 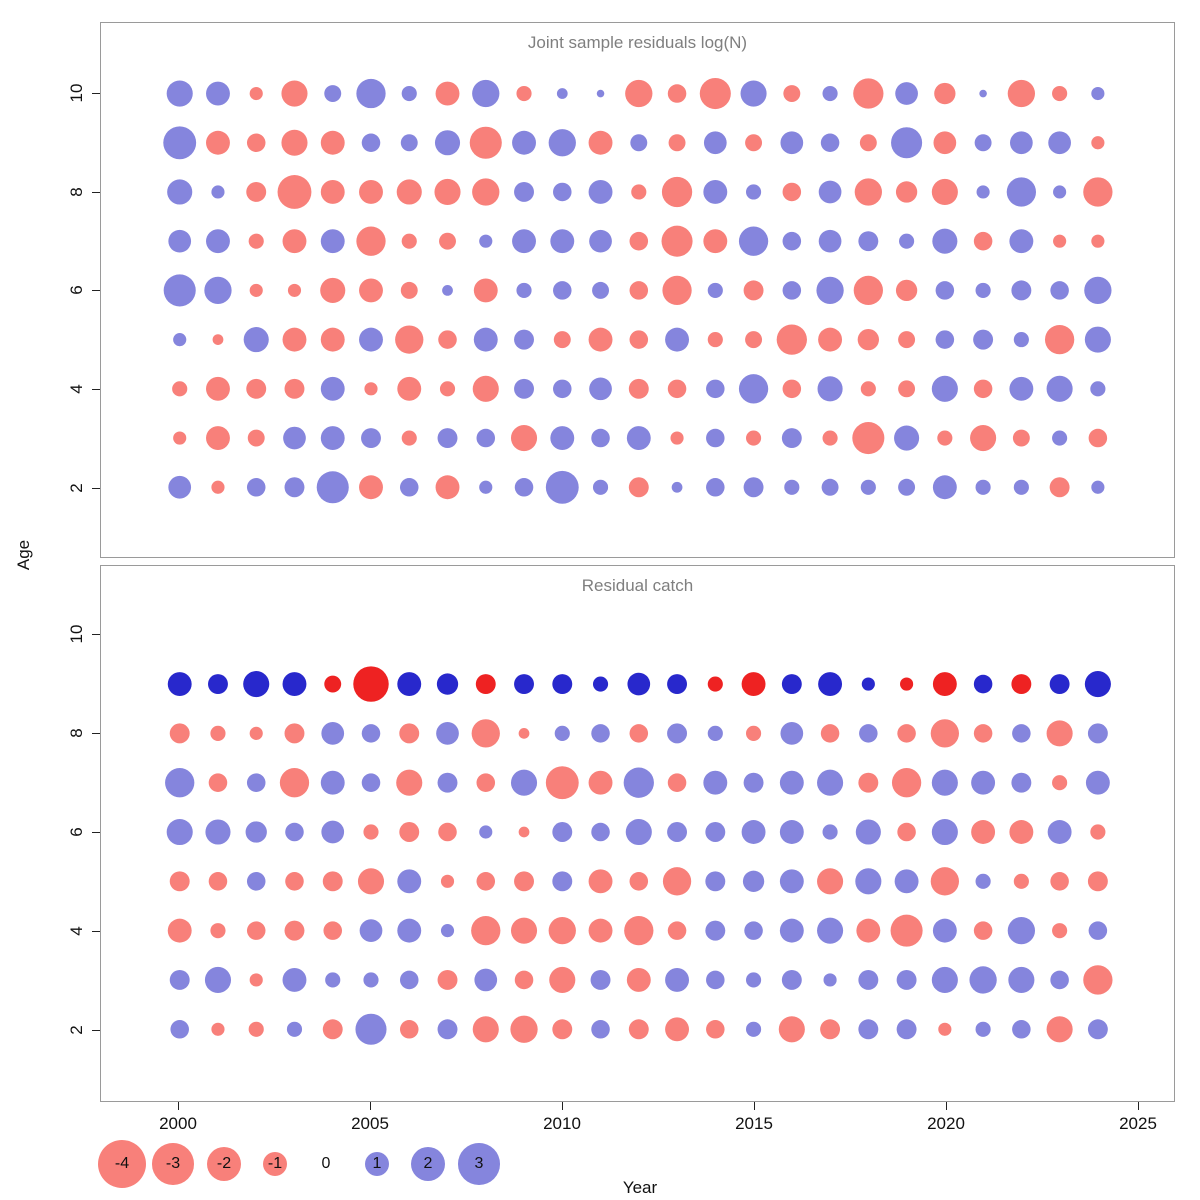 What do you see at coordinates (754, 1123) in the screenshot?
I see `x-tick-label: 2015` at bounding box center [754, 1123].